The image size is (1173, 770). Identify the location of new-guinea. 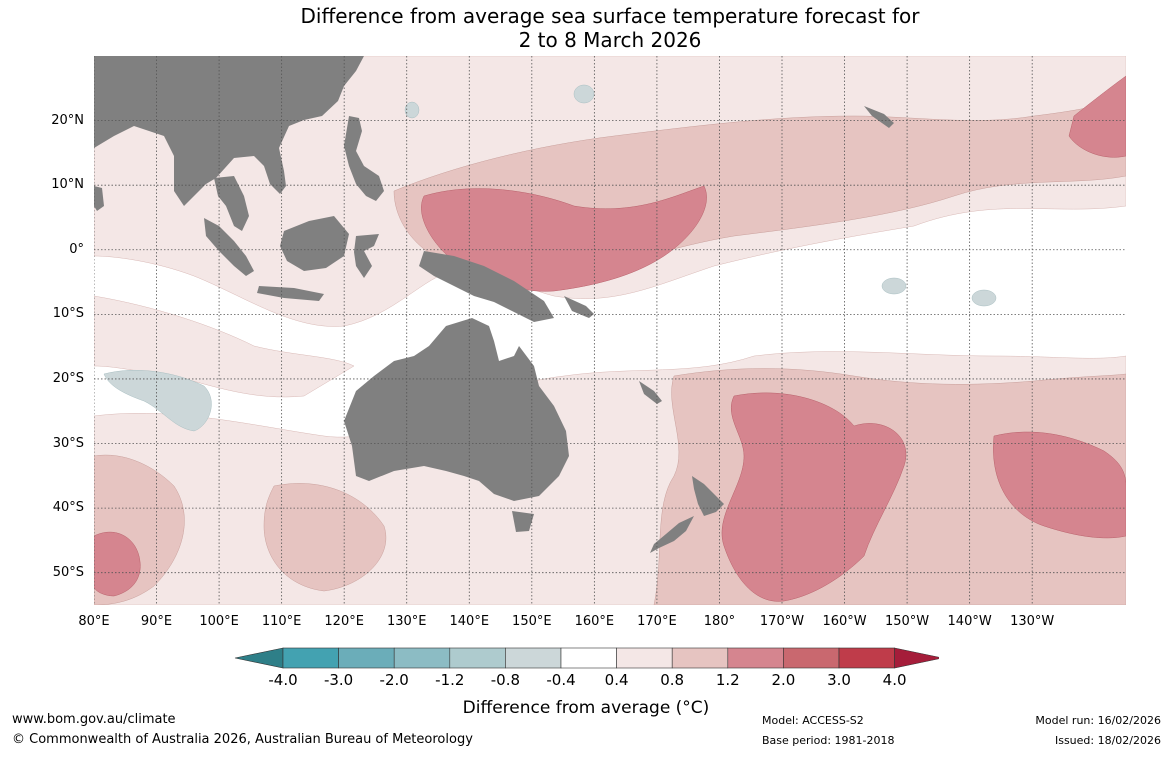
(486, 286).